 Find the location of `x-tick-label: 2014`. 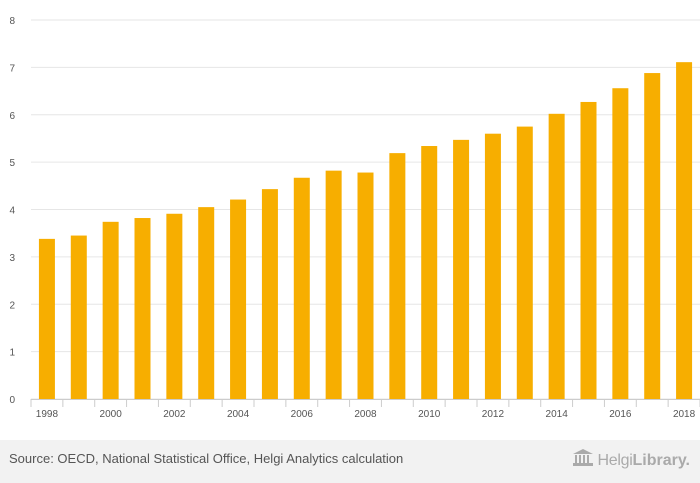

x-tick-label: 2014 is located at coordinates (557, 414).